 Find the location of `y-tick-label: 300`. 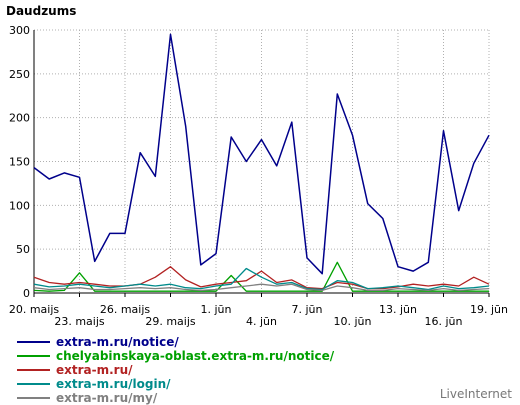

y-tick-label: 300 is located at coordinates (19, 30).